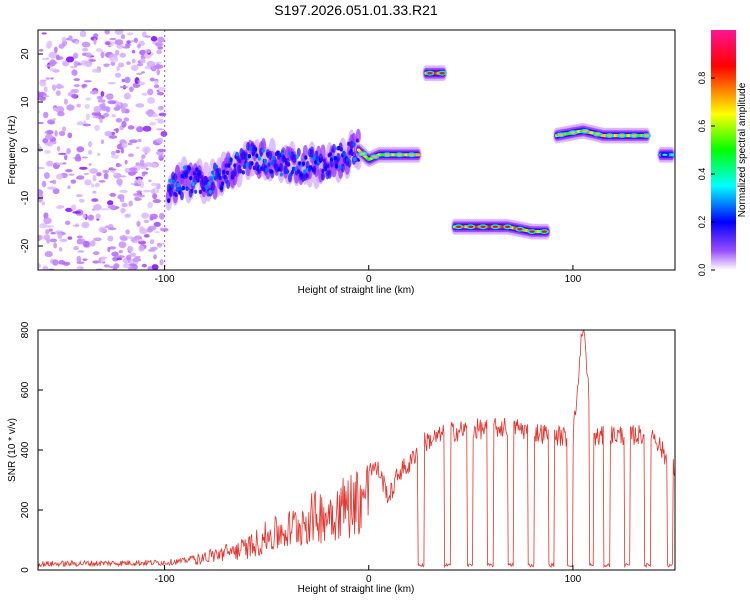 The image size is (750, 600). Describe the element at coordinates (245, 157) in the screenshot. I see `track-halo` at that location.